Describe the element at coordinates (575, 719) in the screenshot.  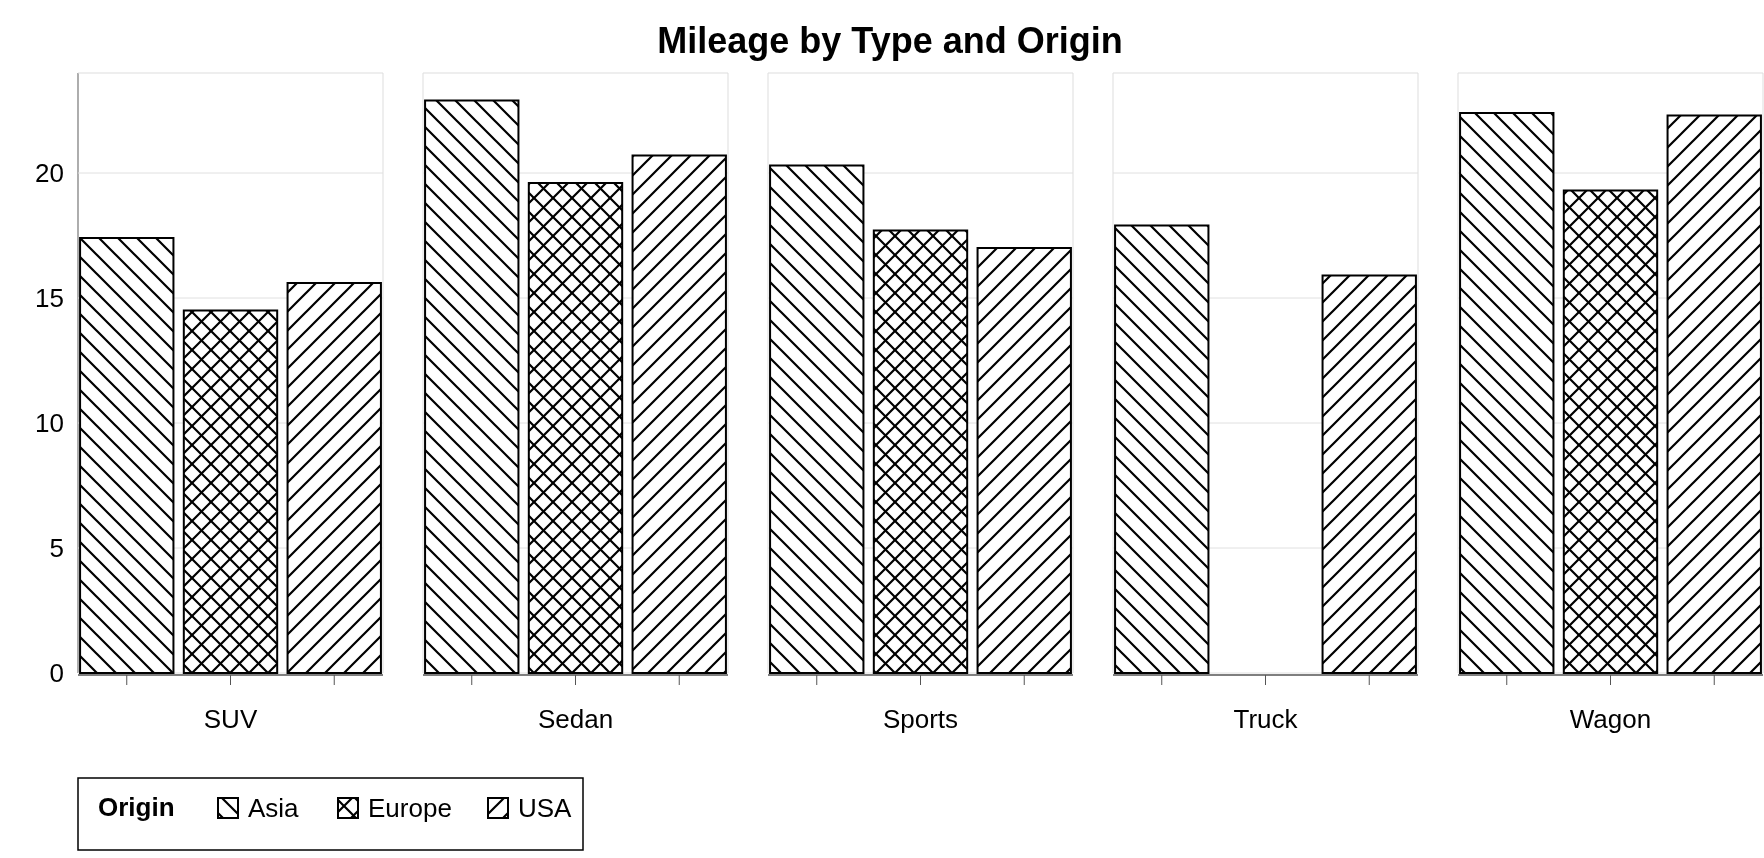
I see `x-tick-label: Sedan` at that location.